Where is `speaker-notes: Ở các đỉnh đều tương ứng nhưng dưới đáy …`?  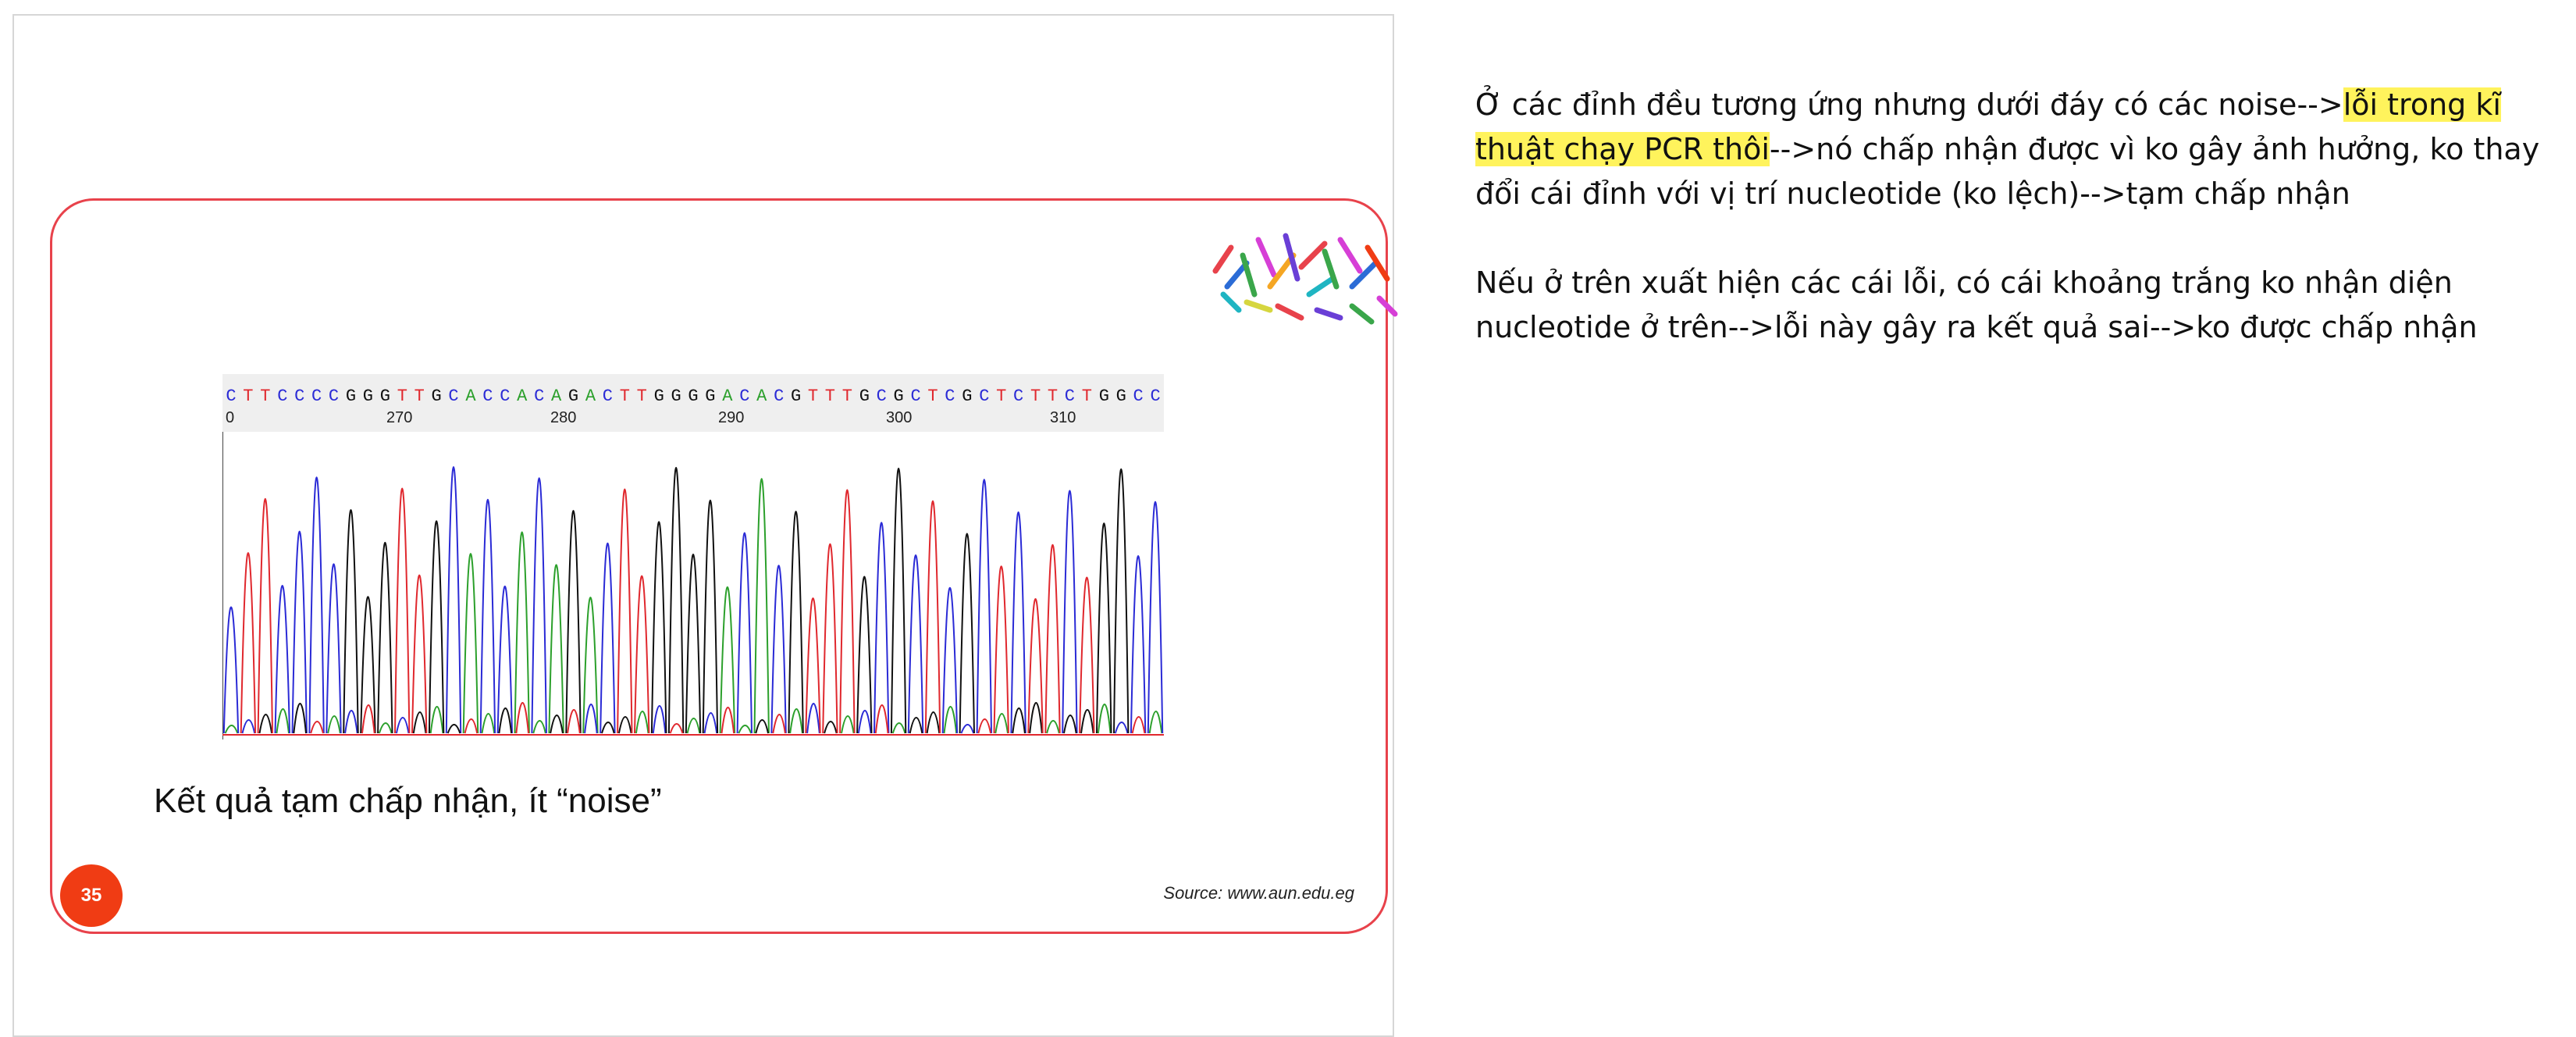
speaker-notes: Ở các đỉnh đều tương ứng nhưng dưới đáy … is located at coordinates (2014, 216).